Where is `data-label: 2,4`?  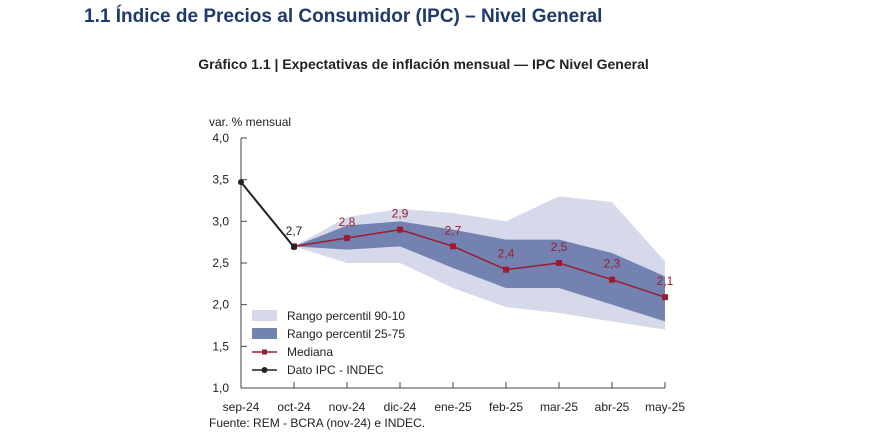 data-label: 2,4 is located at coordinates (506, 254).